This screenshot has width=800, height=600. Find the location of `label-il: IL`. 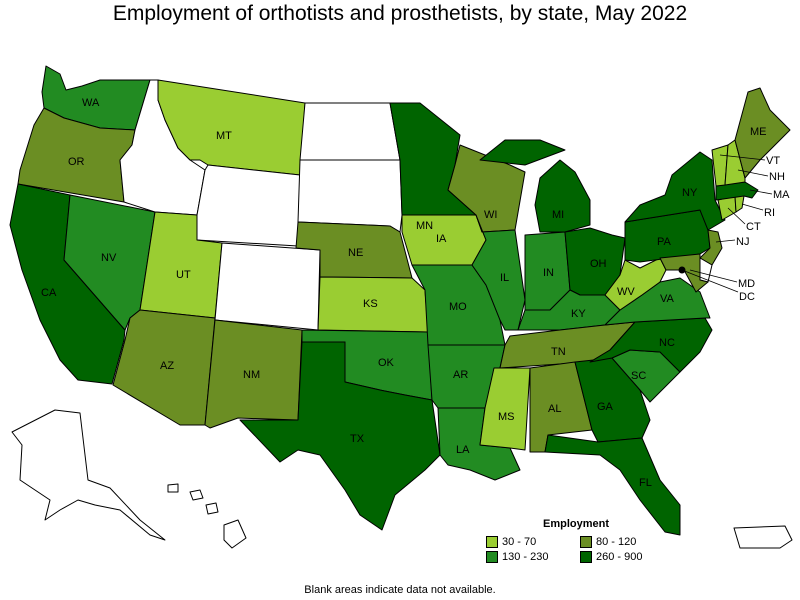

label-il: IL is located at coordinates (504, 278).